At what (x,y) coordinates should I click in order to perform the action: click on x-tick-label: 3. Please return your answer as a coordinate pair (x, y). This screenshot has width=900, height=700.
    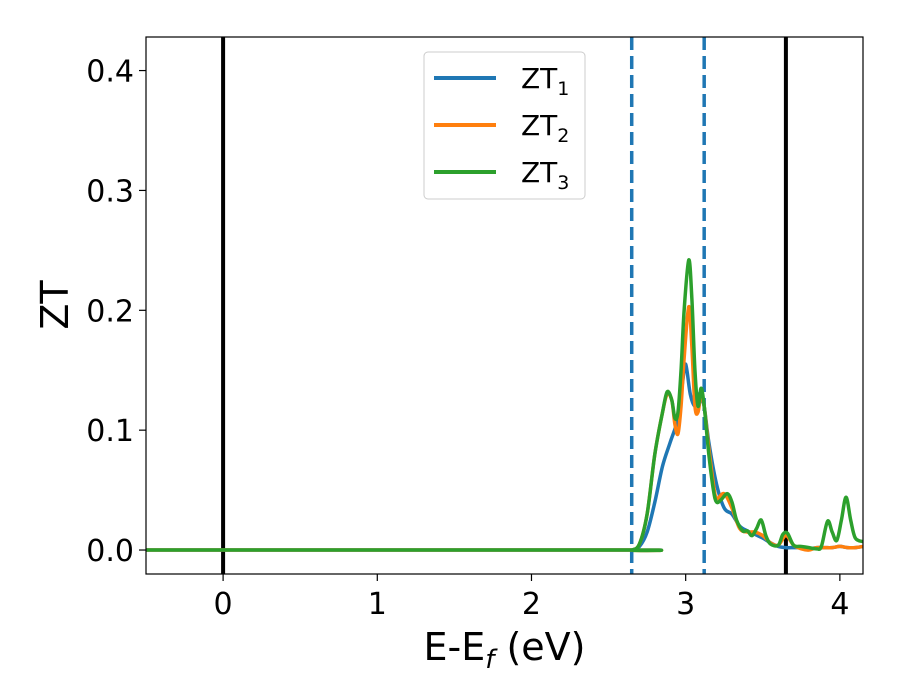
    Looking at the image, I should click on (685, 604).